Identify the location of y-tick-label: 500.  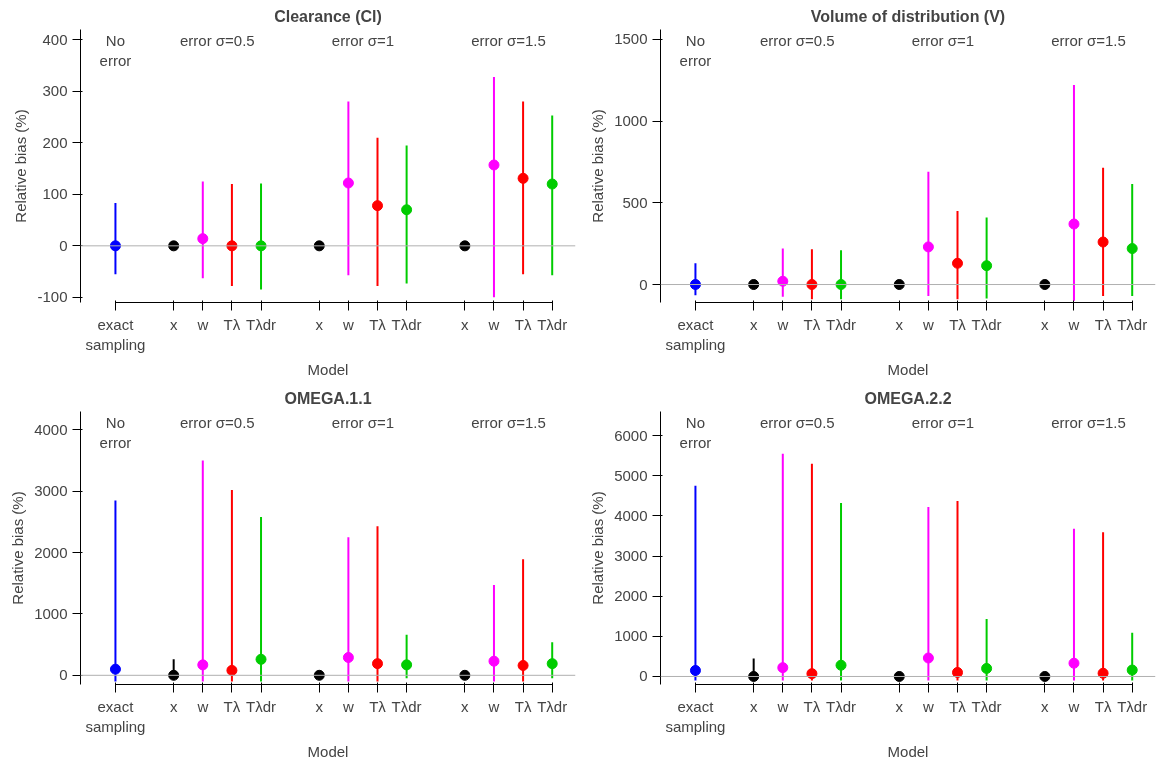
(635, 202).